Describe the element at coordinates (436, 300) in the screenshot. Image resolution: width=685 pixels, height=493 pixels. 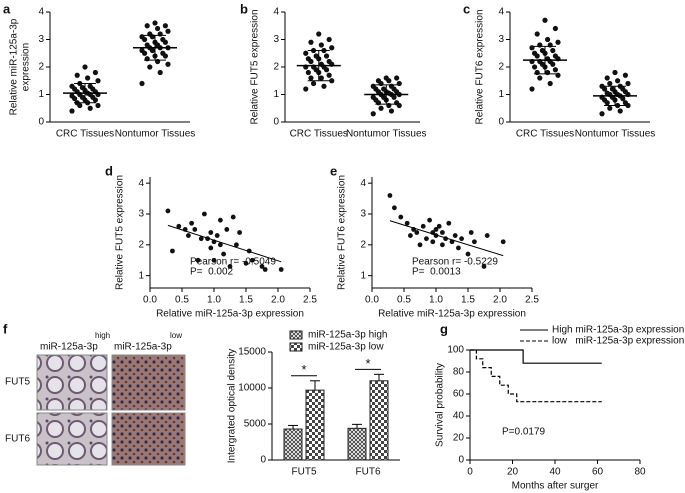
I see `x-tick-label: 1.0` at that location.